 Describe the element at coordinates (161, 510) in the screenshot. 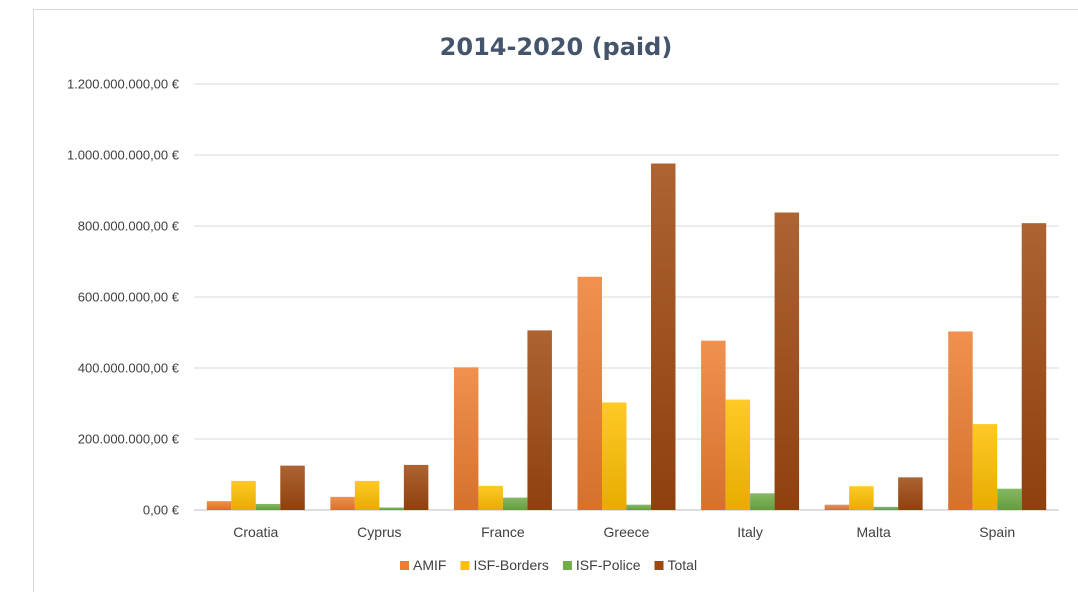

I see `y-tick-label: 0,00 €` at that location.